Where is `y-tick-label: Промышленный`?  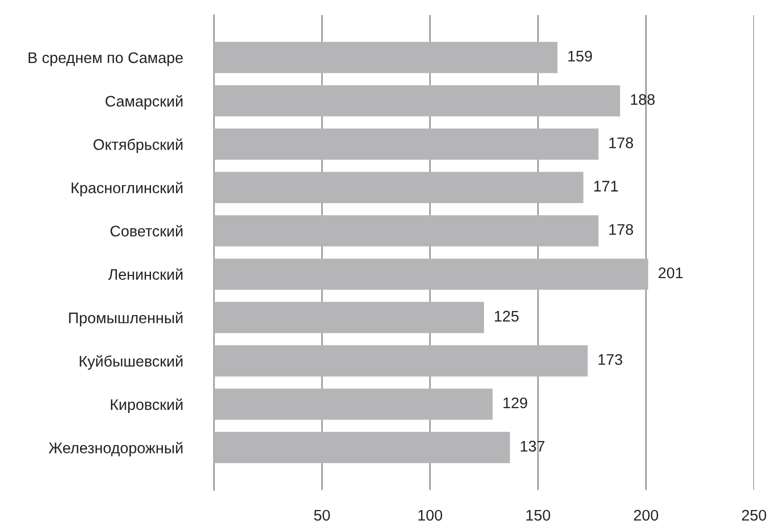 y-tick-label: Промышленный is located at coordinates (125, 319).